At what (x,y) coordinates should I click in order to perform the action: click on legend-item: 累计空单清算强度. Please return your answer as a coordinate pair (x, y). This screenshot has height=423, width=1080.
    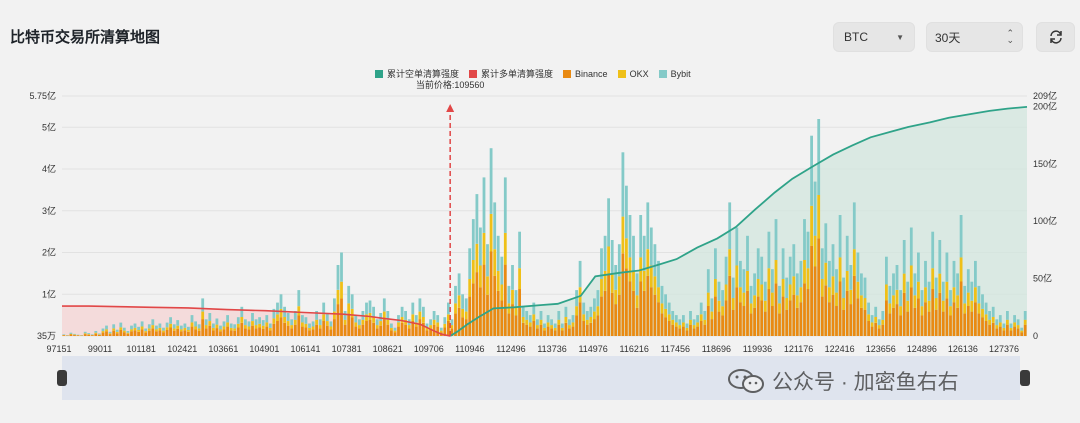
    Looking at the image, I should click on (417, 73).